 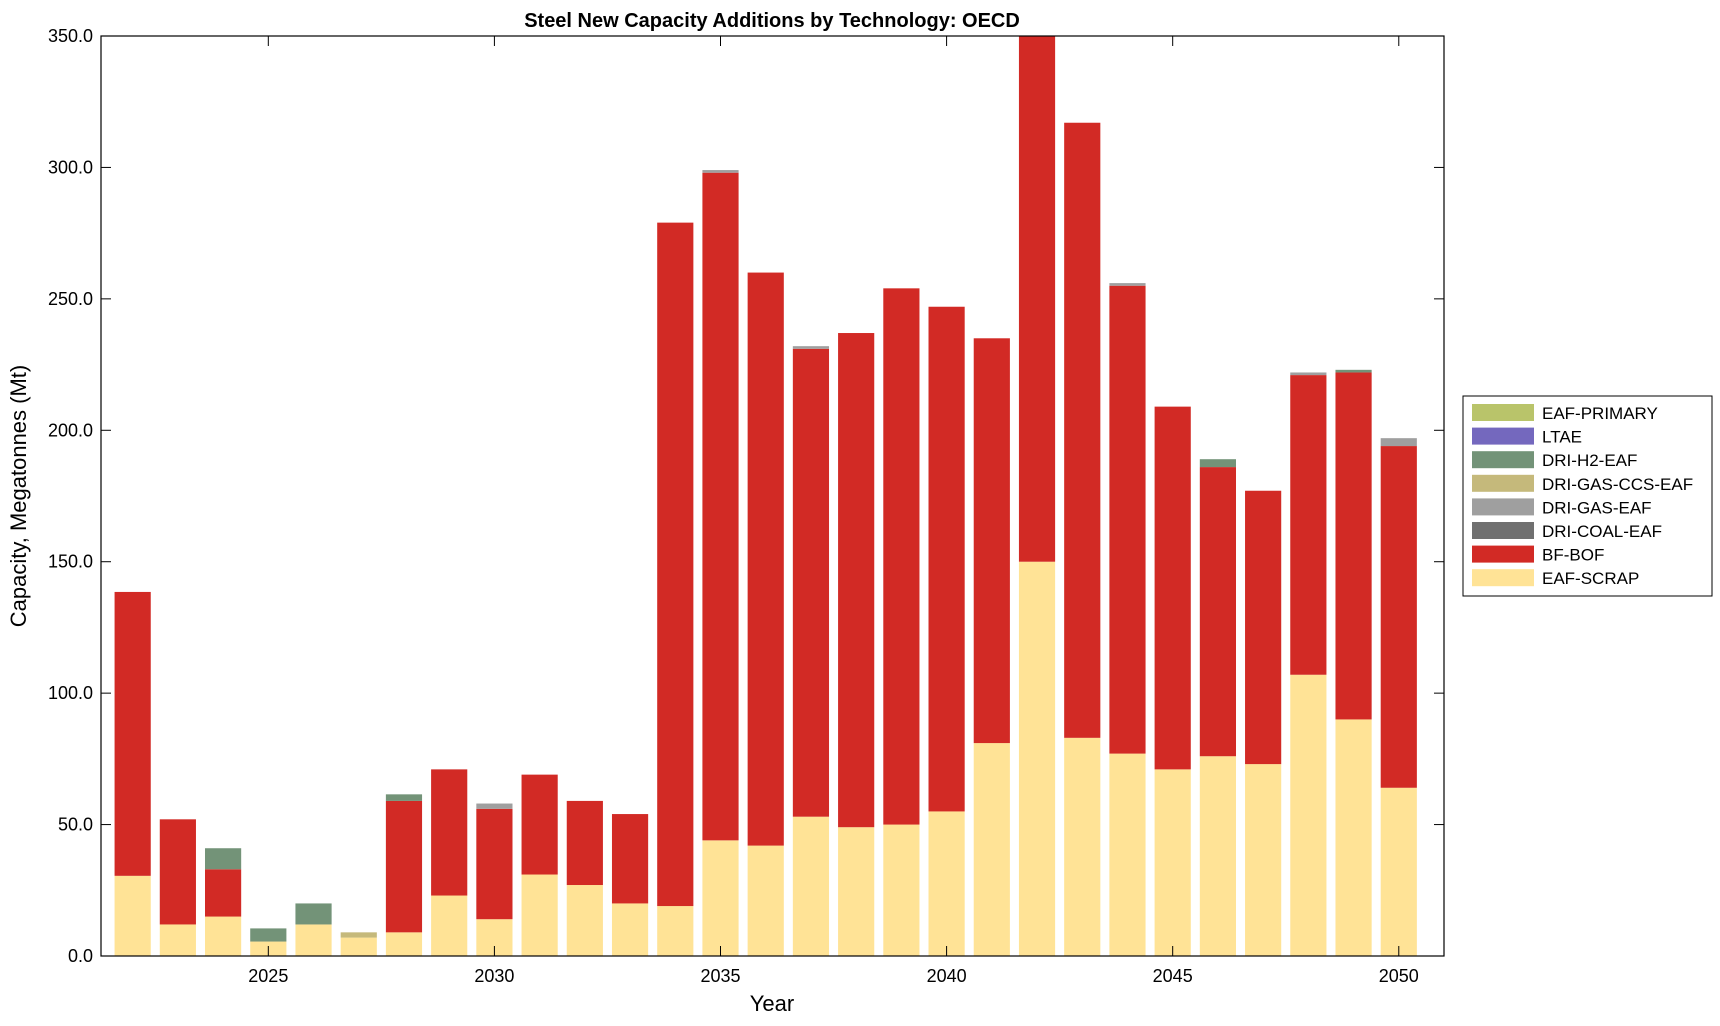 I want to click on y-tick-label: 100.0, so click(x=70, y=693).